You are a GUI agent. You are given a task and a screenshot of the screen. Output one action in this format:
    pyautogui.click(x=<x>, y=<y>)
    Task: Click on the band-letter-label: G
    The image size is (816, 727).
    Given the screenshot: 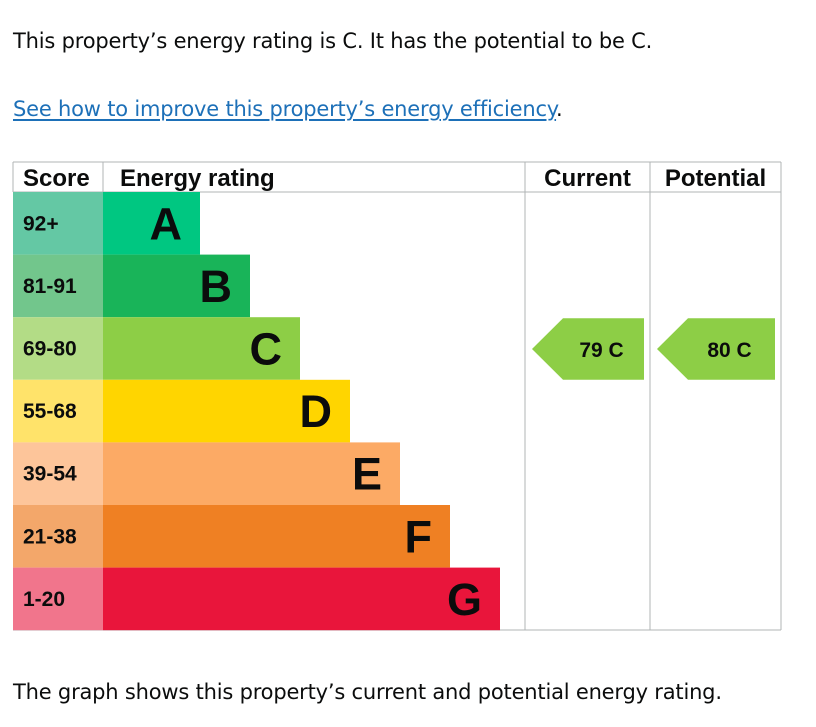 What is the action you would take?
    pyautogui.click(x=464, y=599)
    